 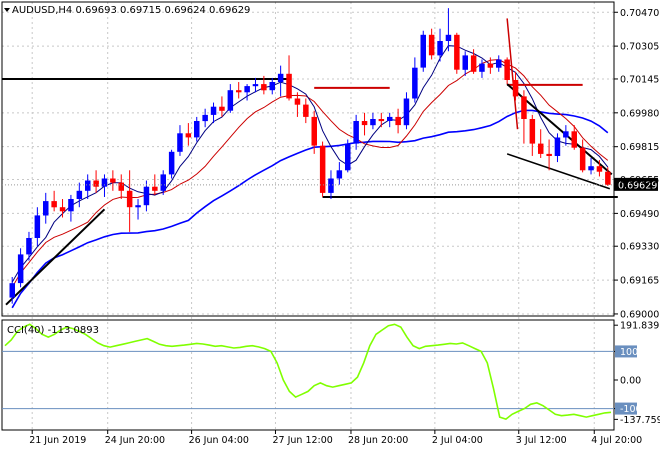 What do you see at coordinates (639, 180) in the screenshot?
I see `price-tick-label: 0.69655` at bounding box center [639, 180].